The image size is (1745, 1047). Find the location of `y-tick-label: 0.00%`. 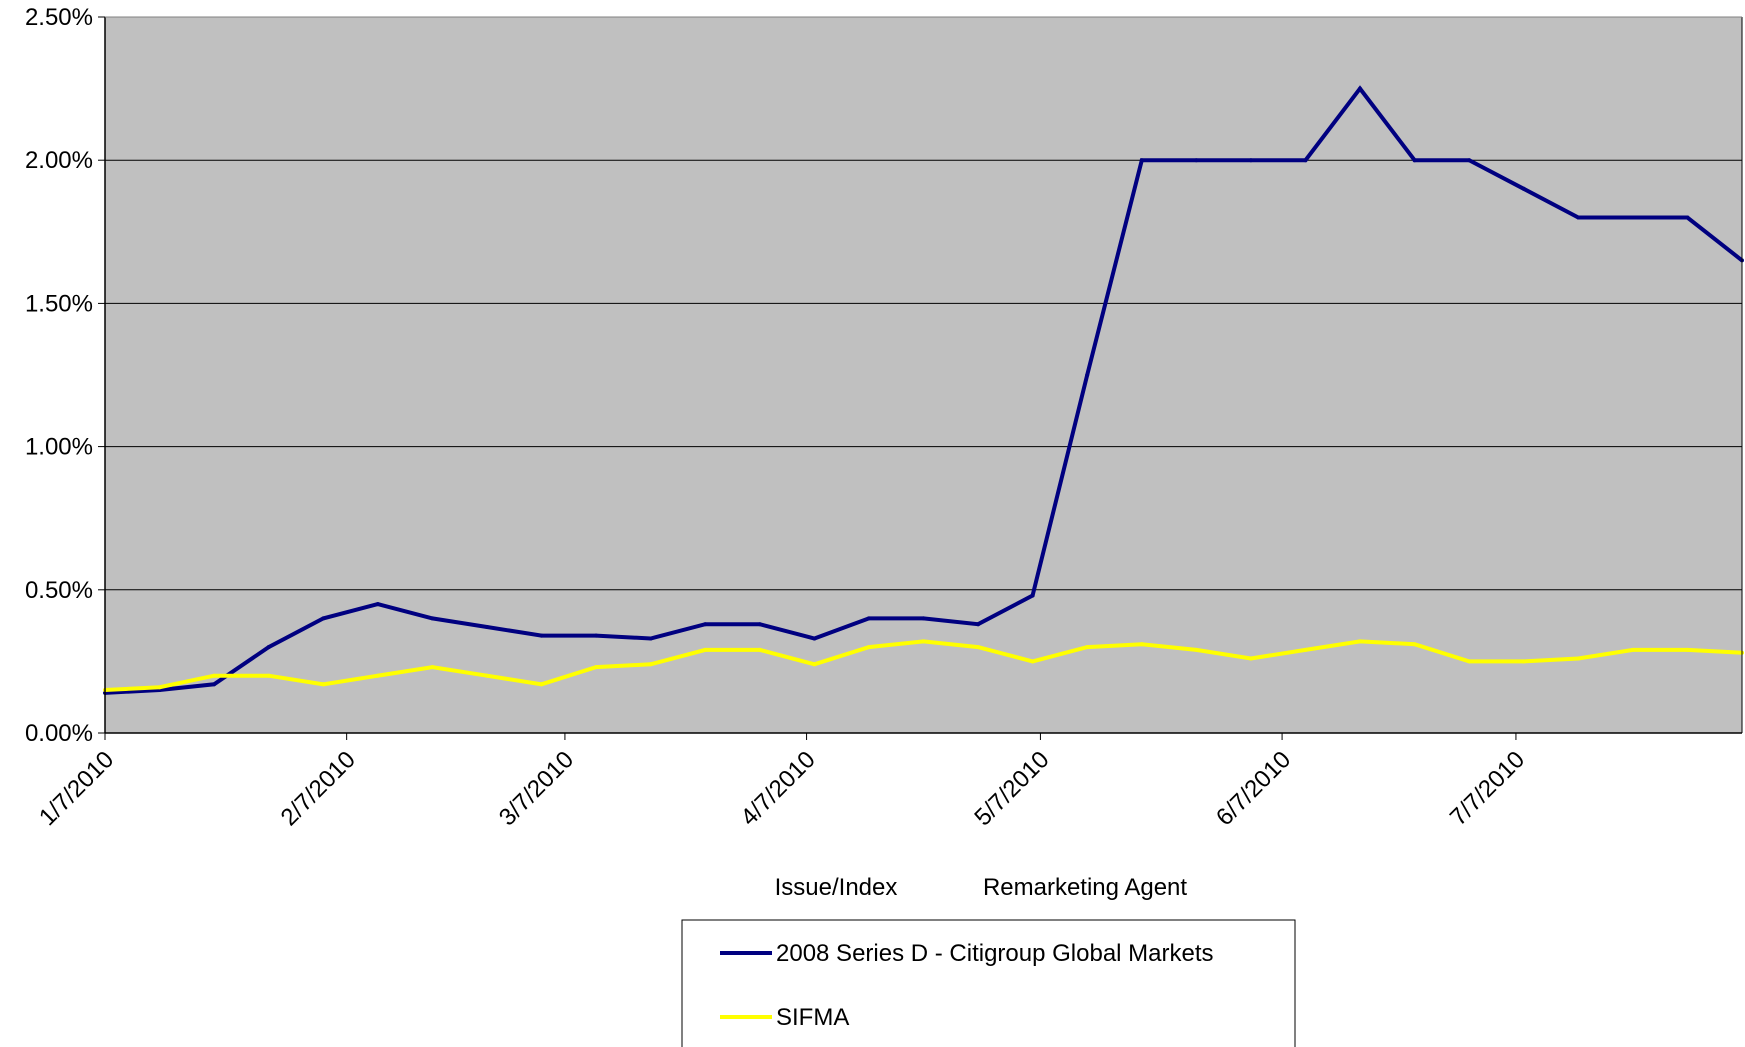

y-tick-label: 0.00% is located at coordinates (59, 733).